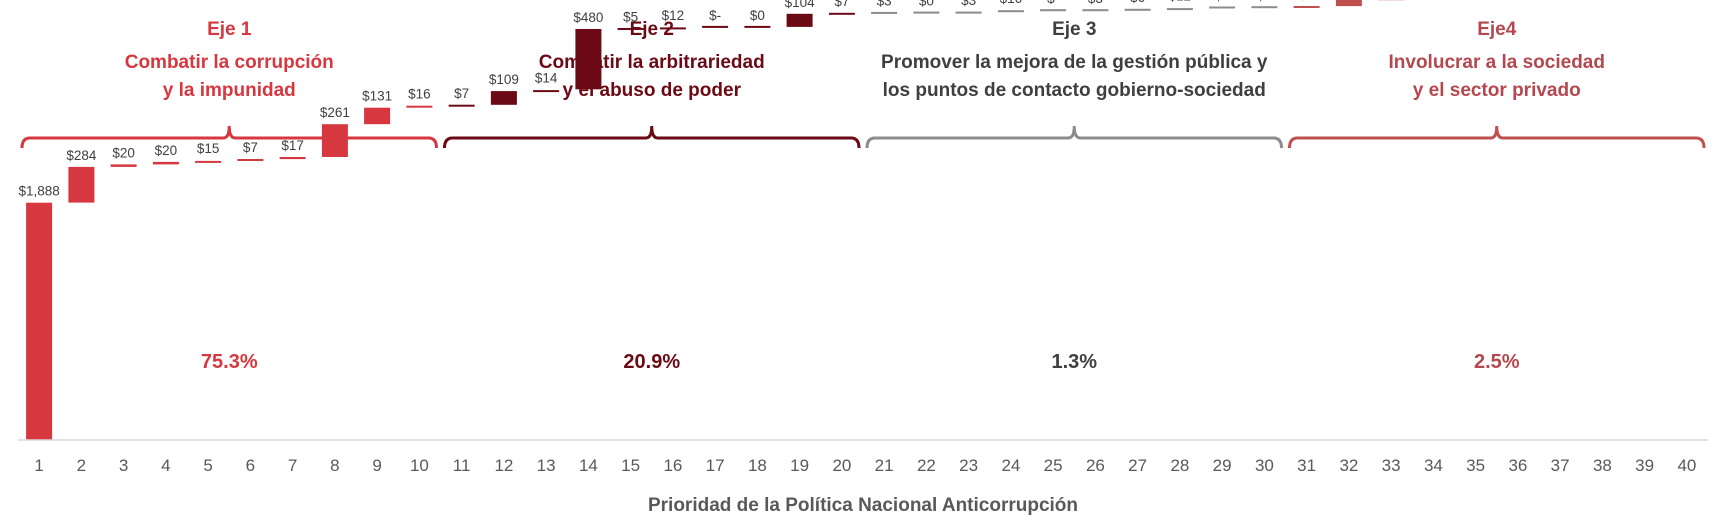 The image size is (1726, 530). What do you see at coordinates (1095, 3) in the screenshot?
I see `bar-value-label-26: $3` at bounding box center [1095, 3].